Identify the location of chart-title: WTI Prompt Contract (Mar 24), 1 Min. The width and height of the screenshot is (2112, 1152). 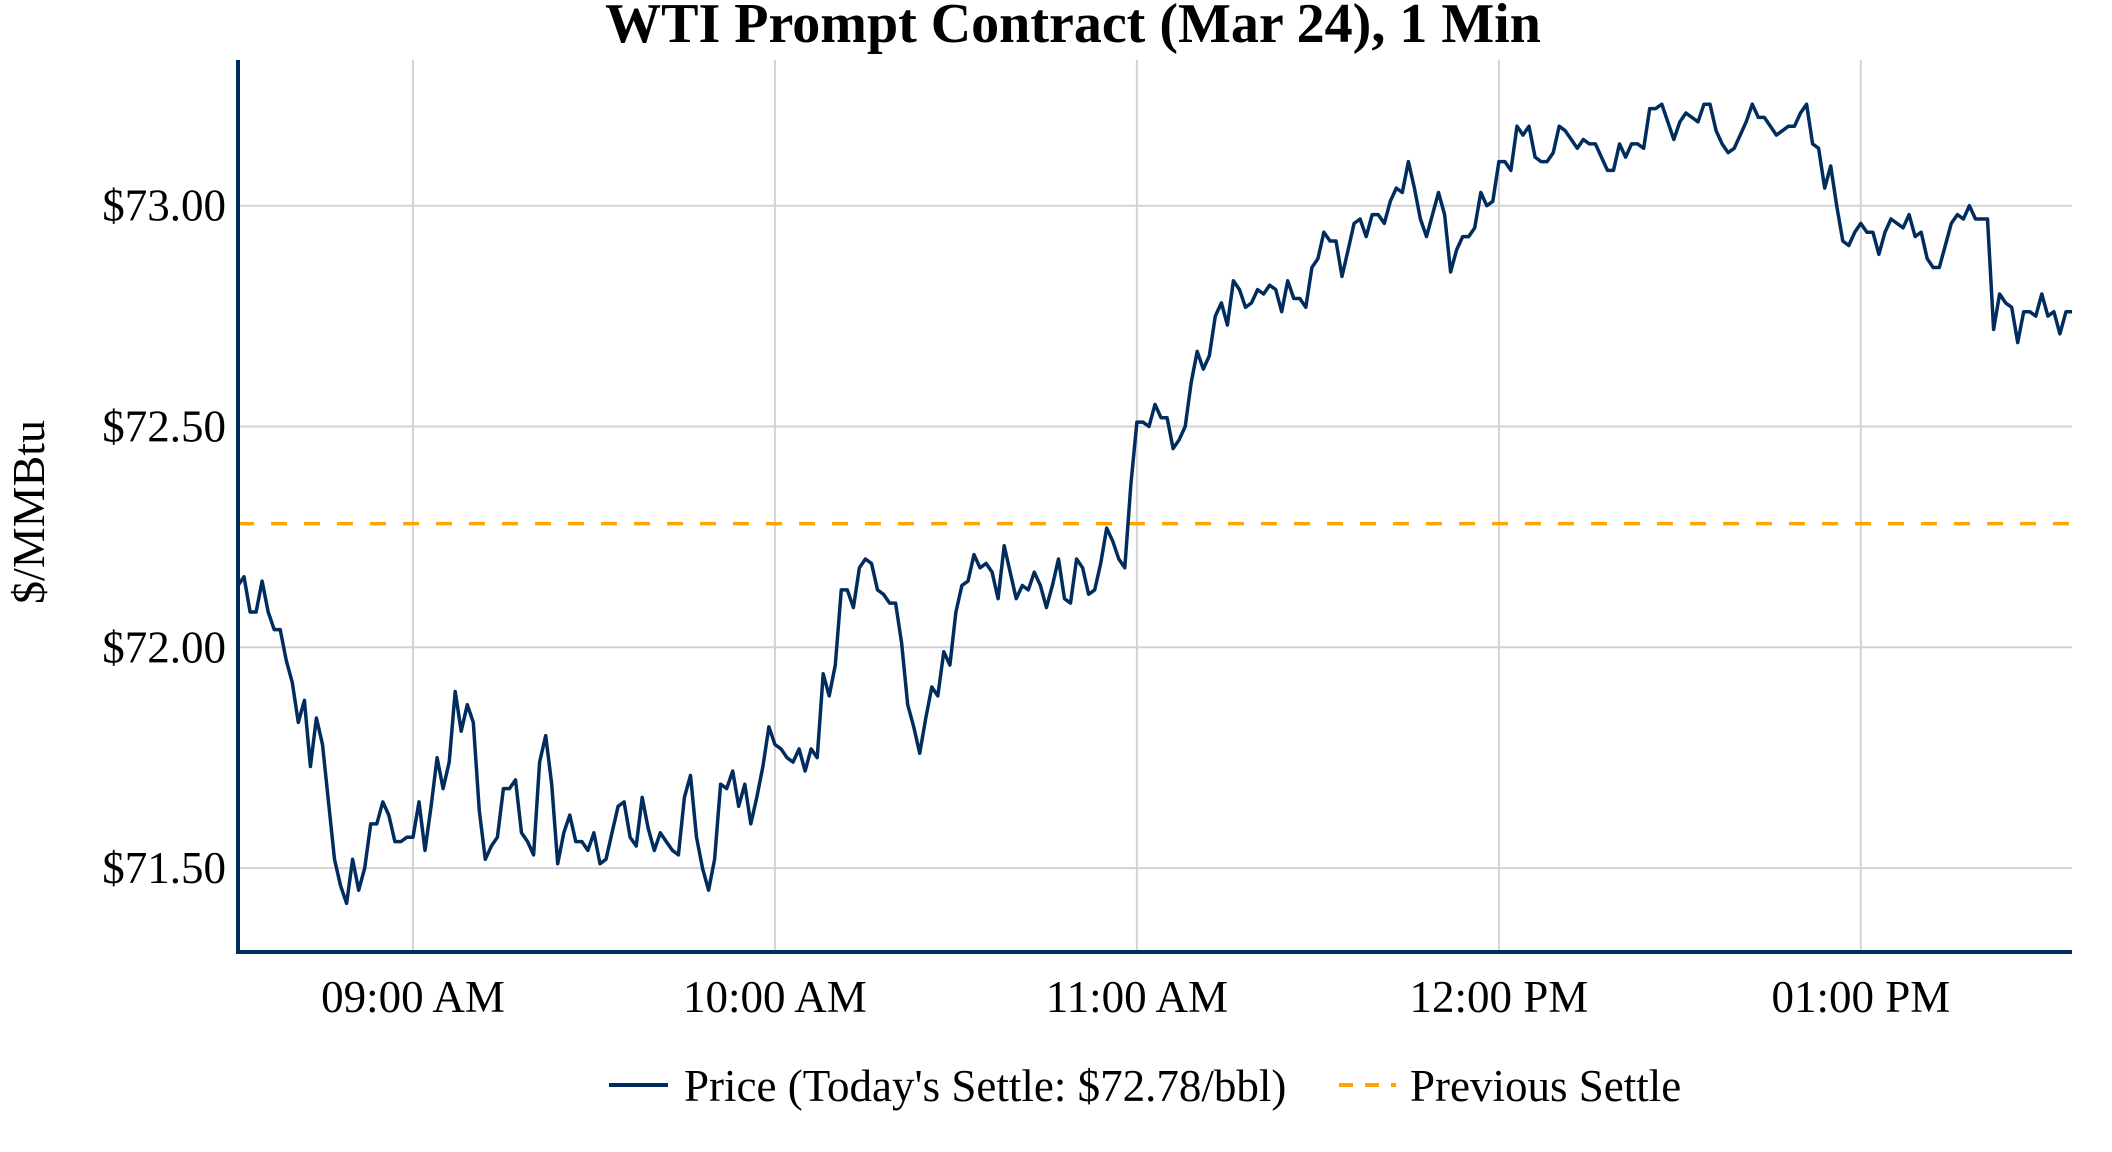
(1073, 27).